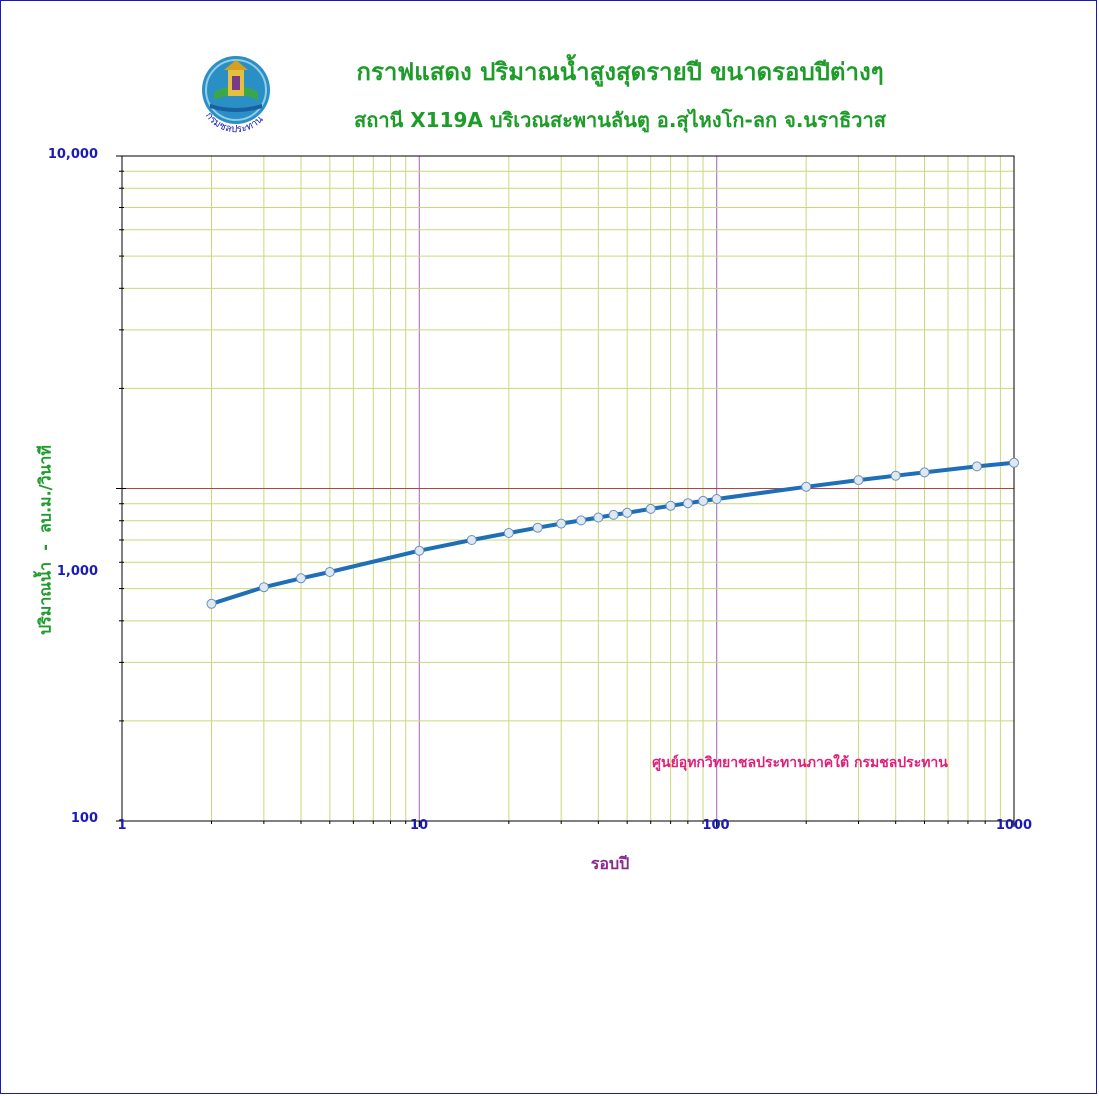 The height and width of the screenshot is (1096, 1099). I want to click on credit-text: ศูนย์อุทกวิทยาชลประทานภาคใต้ กรมชลประทาน, so click(800, 763).